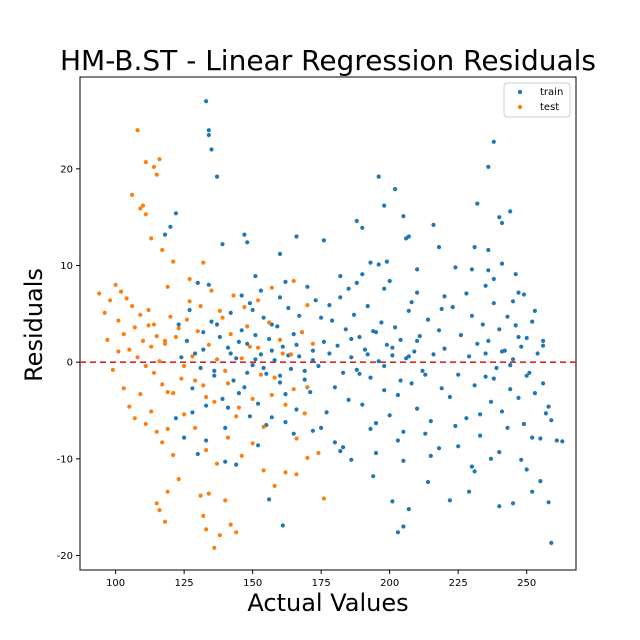  I want to click on y-tick-label: 10, so click(66, 266).